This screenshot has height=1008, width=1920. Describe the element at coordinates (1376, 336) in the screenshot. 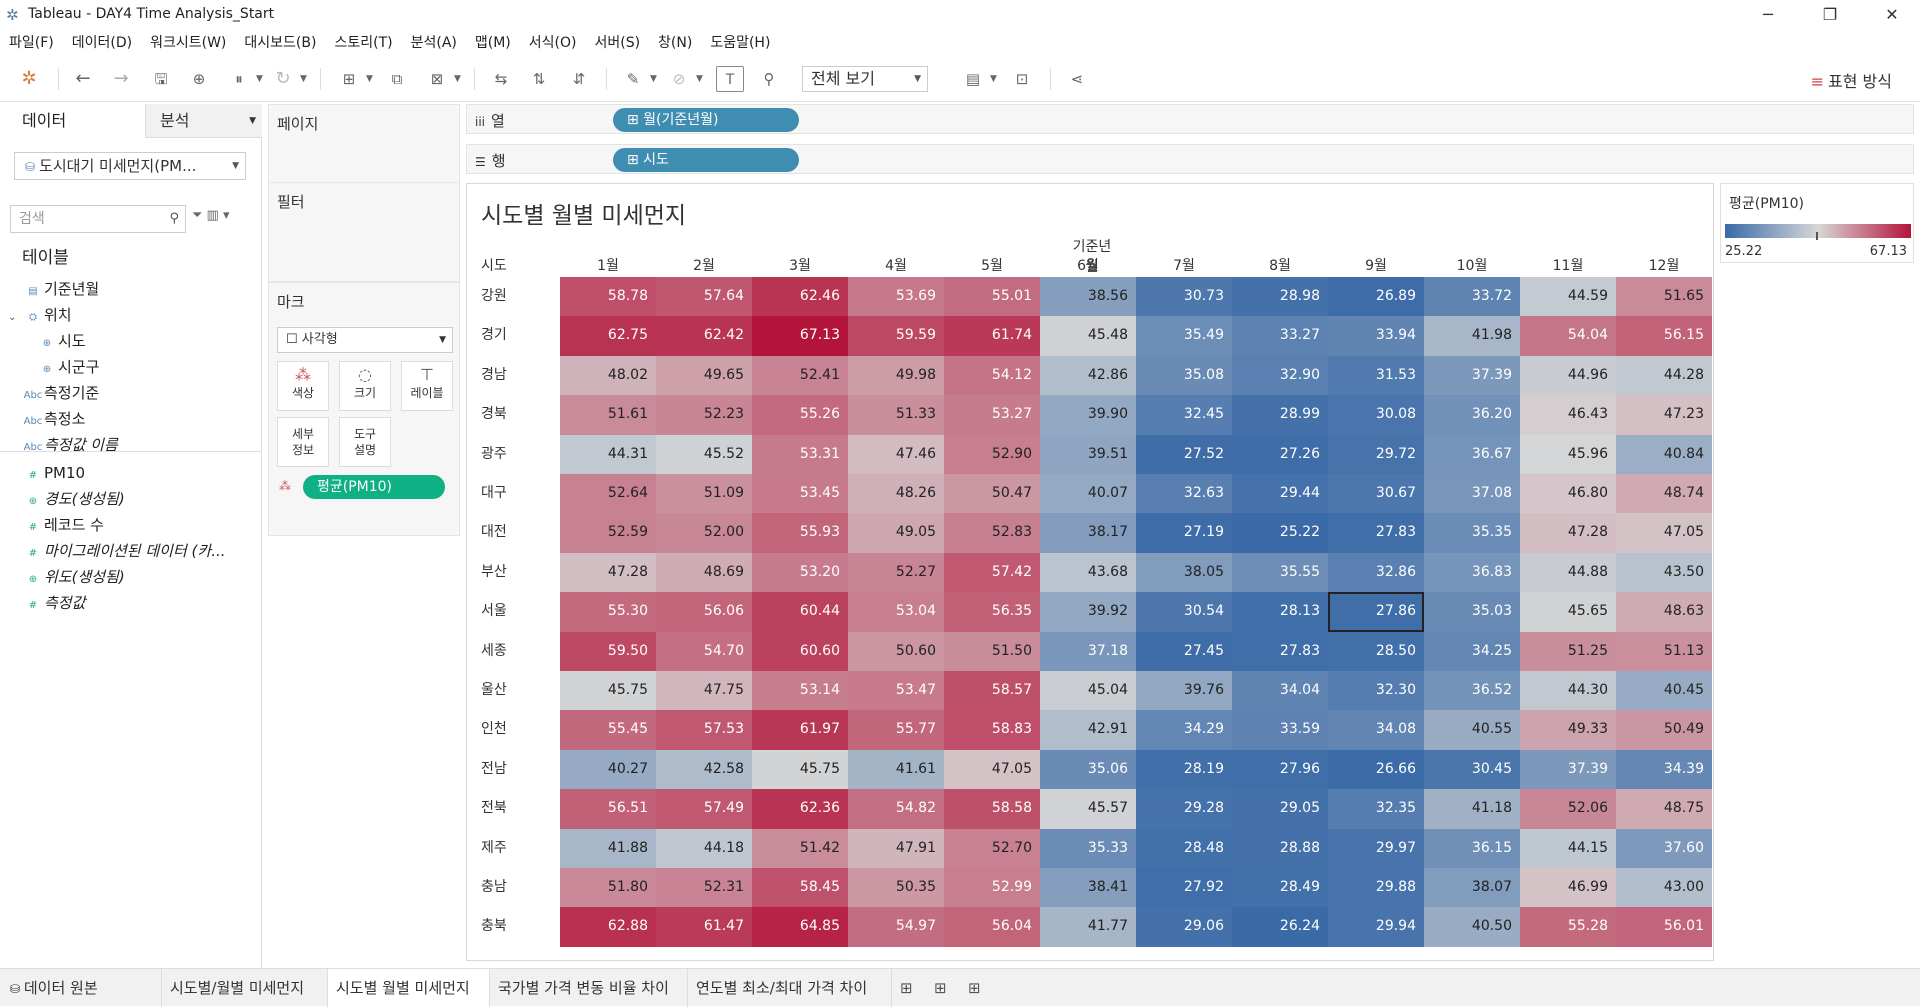

I see `heatmap-cell: 33.94` at that location.